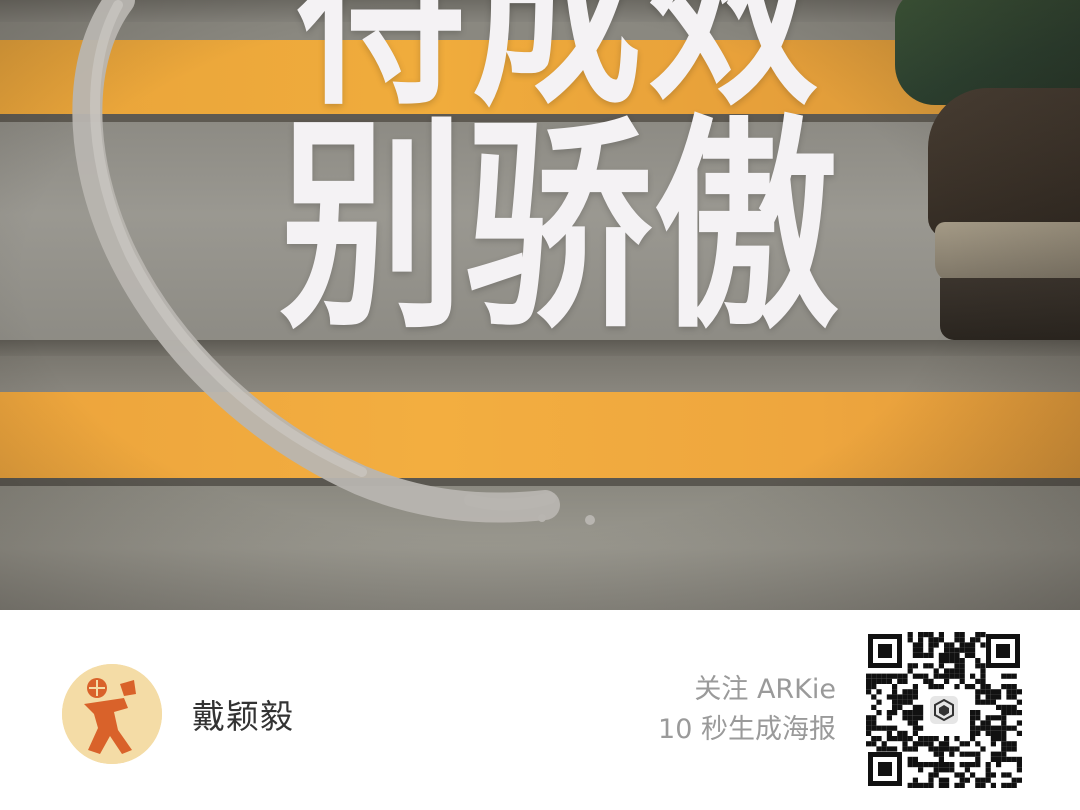  Describe the element at coordinates (747, 729) in the screenshot. I see `promo-line-2: 10 秒生成海报` at that location.